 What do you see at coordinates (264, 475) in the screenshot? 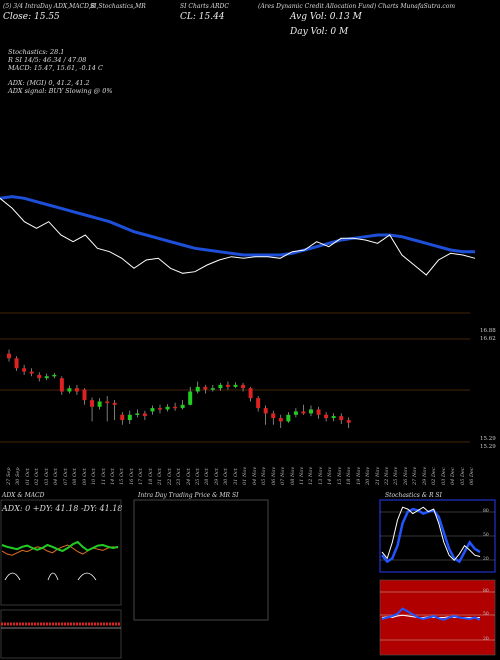
I see `date-label: 05 Nov` at bounding box center [264, 475].